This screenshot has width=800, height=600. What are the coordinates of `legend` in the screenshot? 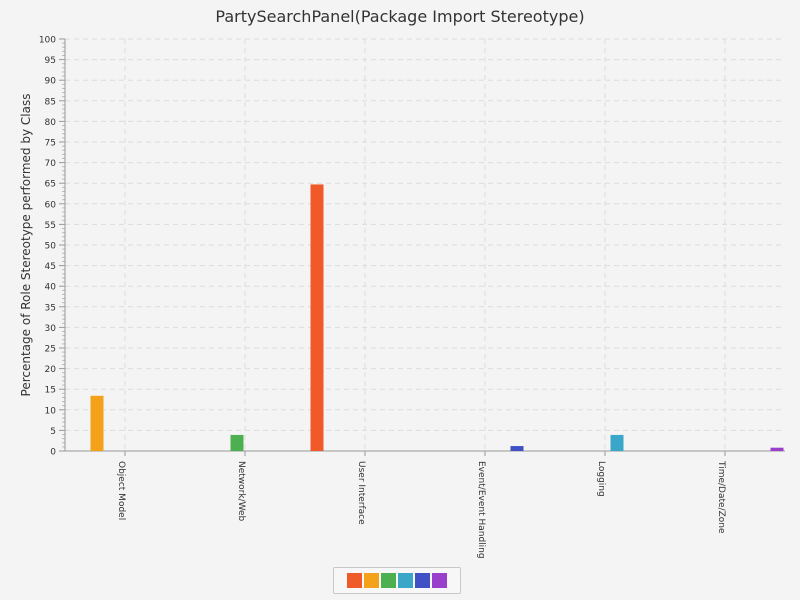 It's located at (397, 580).